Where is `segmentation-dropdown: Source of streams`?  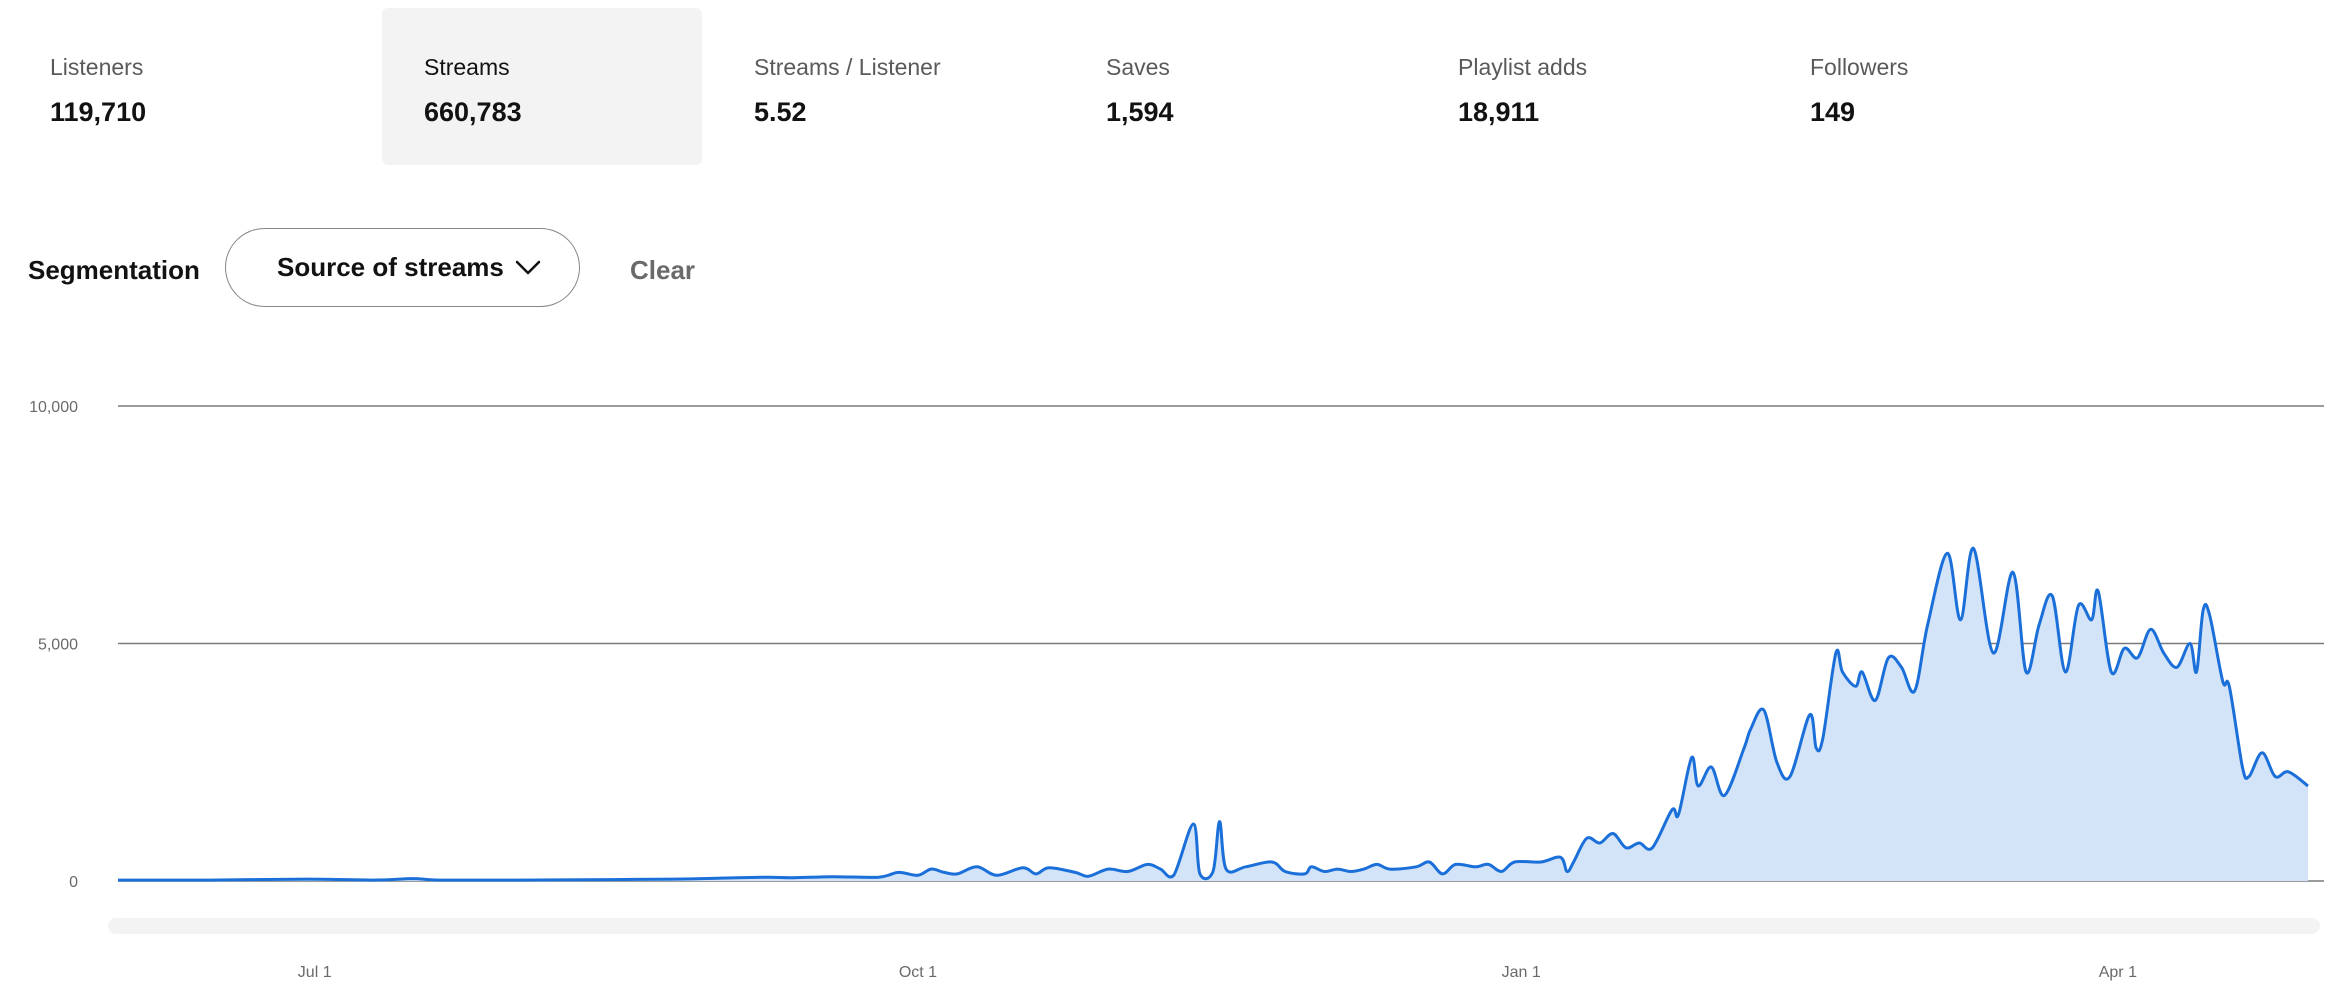
segmentation-dropdown: Source of streams is located at coordinates (402, 267).